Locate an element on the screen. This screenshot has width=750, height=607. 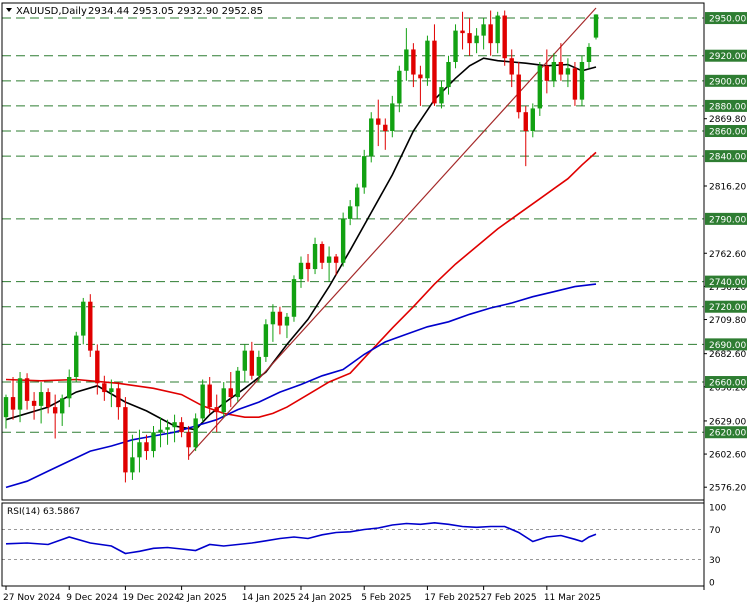
rsi-plot-frame is located at coordinates (353, 544).